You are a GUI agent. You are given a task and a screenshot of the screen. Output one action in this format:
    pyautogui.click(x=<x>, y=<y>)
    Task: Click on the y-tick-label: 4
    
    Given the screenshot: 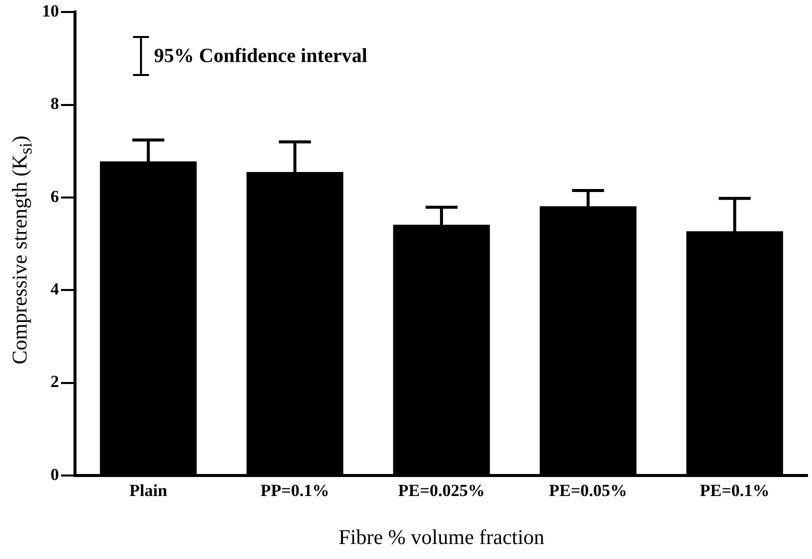 What is the action you would take?
    pyautogui.click(x=55, y=289)
    